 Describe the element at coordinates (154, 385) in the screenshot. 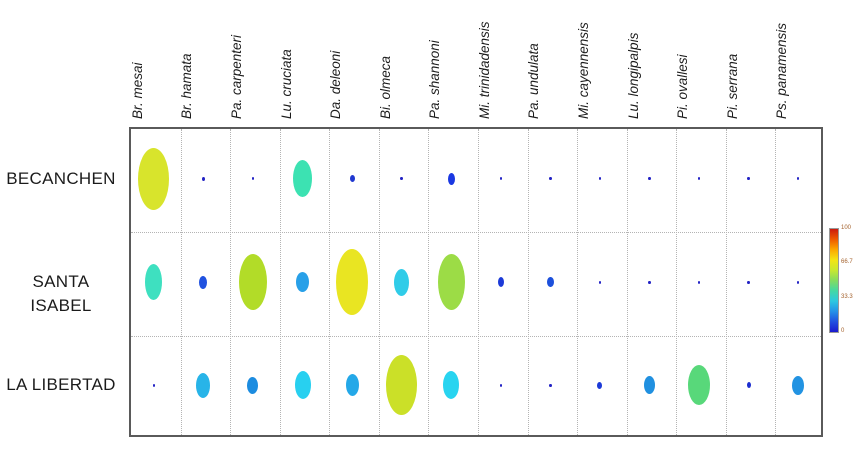

I see `balloon-la-libertad-col0` at that location.